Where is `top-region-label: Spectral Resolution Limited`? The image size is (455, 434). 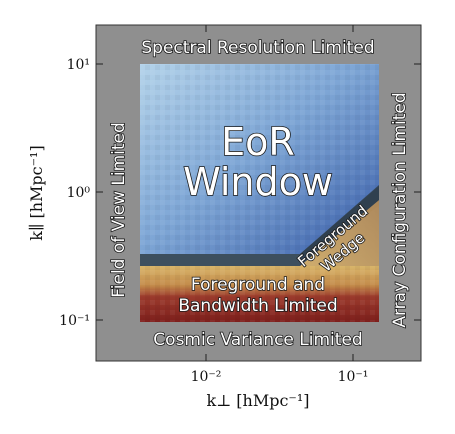 top-region-label: Spectral Resolution Limited is located at coordinates (257, 48).